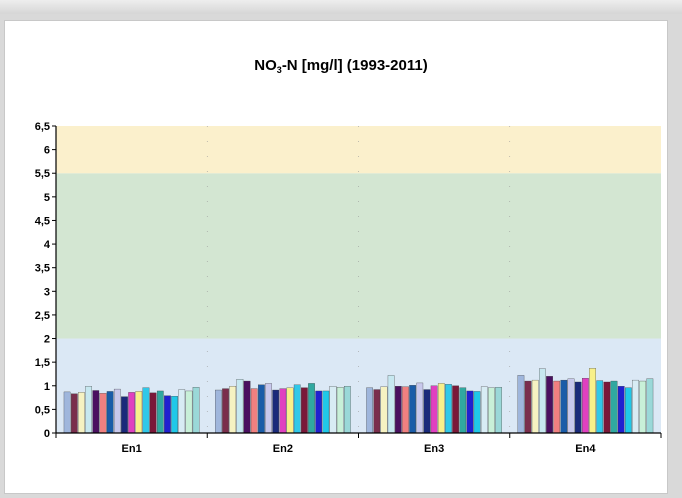 Image resolution: width=682 pixels, height=498 pixels. What do you see at coordinates (42, 221) in the screenshot?
I see `y-tick-label: 4,5` at bounding box center [42, 221].